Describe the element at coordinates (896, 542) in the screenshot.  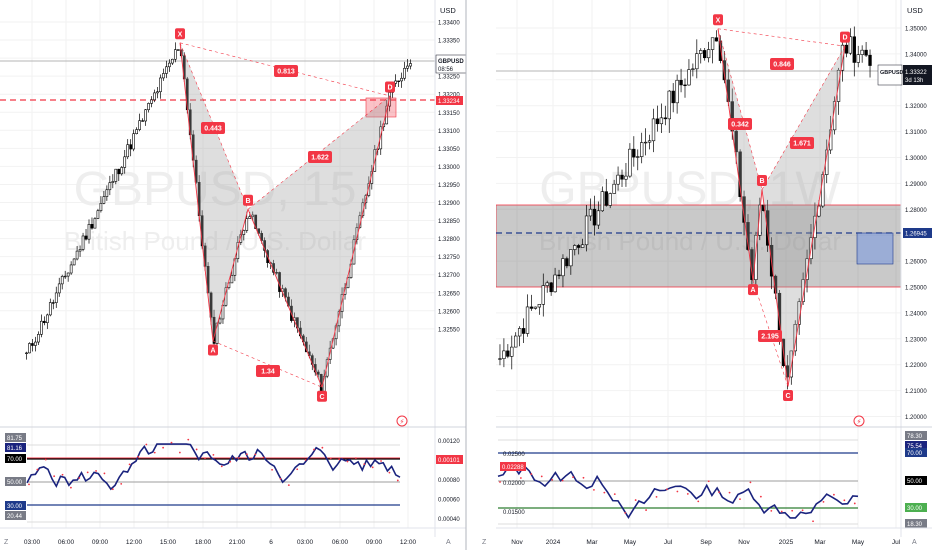
I see `time-tick-label: Jul` at that location.